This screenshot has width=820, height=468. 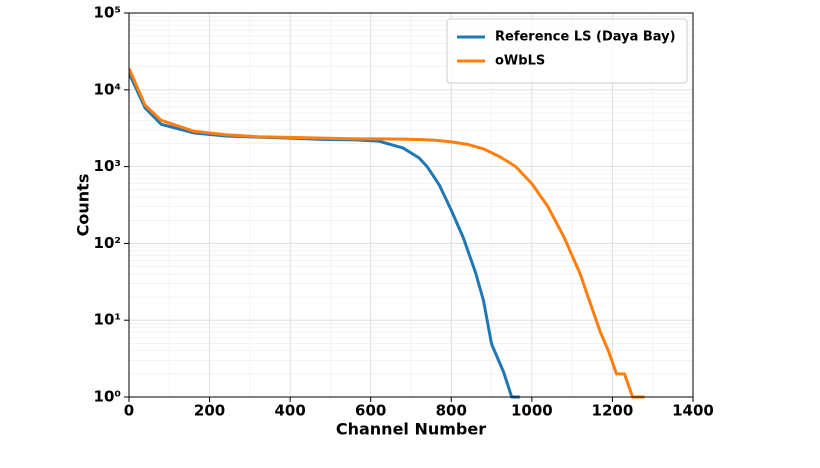 I want to click on x-tick-label: 1200, so click(x=613, y=411).